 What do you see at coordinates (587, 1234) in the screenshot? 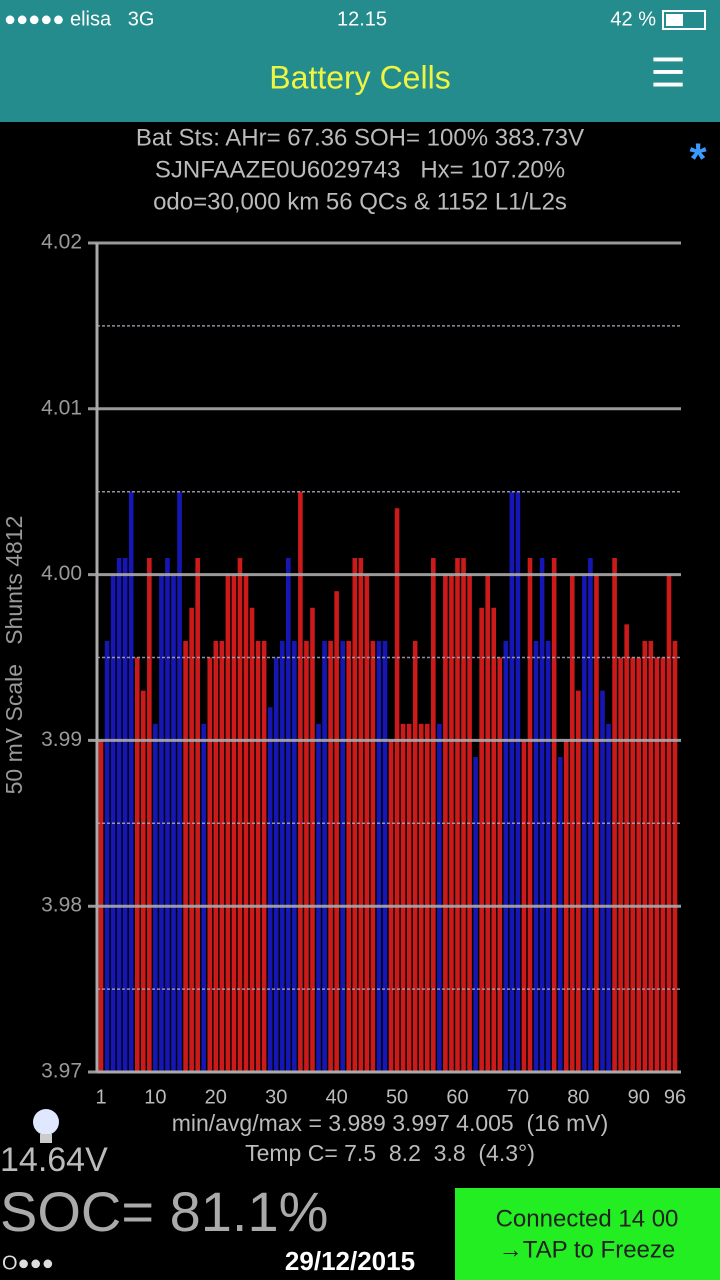
I see `connect-button` at bounding box center [587, 1234].